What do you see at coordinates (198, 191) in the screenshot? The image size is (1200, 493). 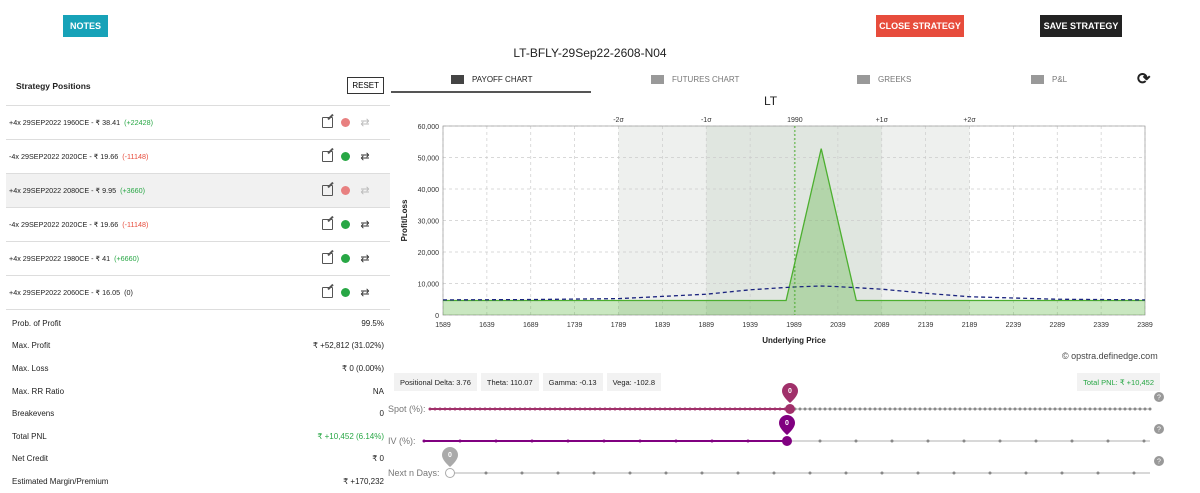 I see `position-row: +4x 29SEP2022 2080CE - ₹ 9.95 (+3660) ⇄` at bounding box center [198, 191].